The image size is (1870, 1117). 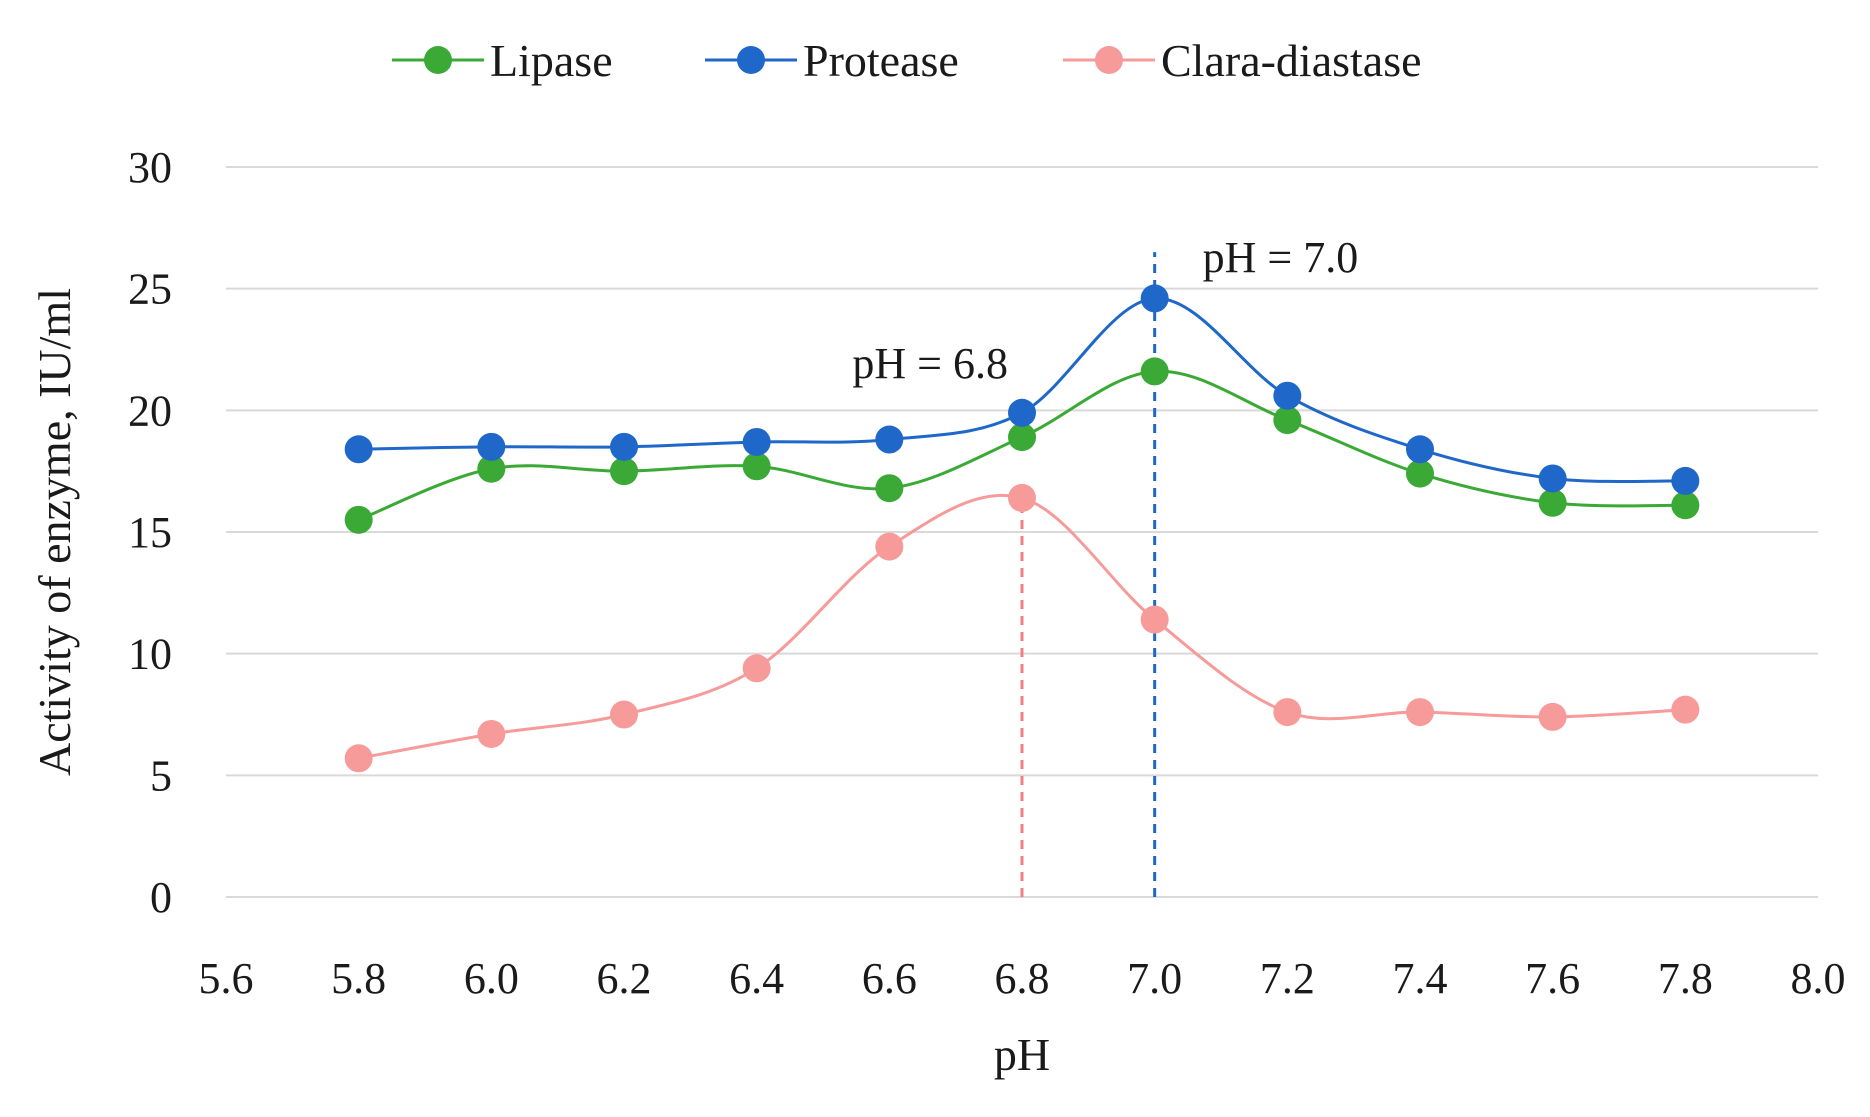 I want to click on x-tick-label: 6.2, so click(x=624, y=978).